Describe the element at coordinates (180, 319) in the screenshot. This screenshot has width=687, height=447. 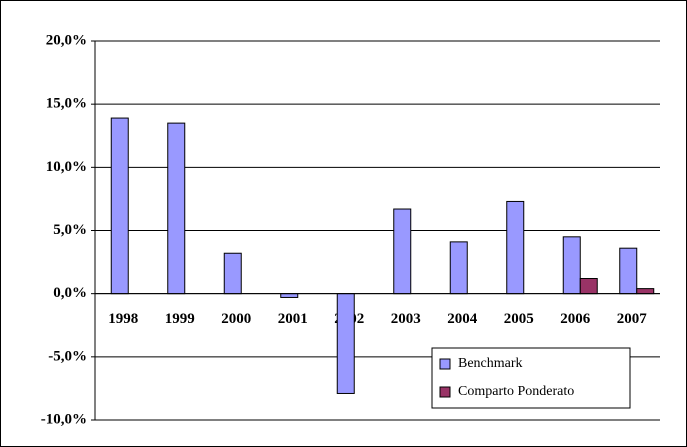
I see `x-tick-label: 1999` at that location.